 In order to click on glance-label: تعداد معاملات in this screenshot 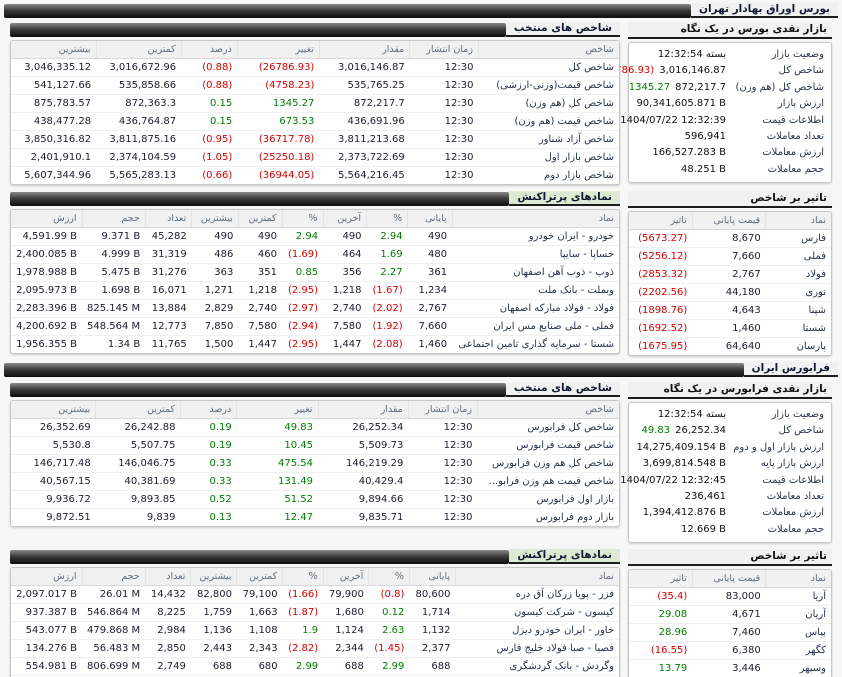, I will do `click(795, 136)`.